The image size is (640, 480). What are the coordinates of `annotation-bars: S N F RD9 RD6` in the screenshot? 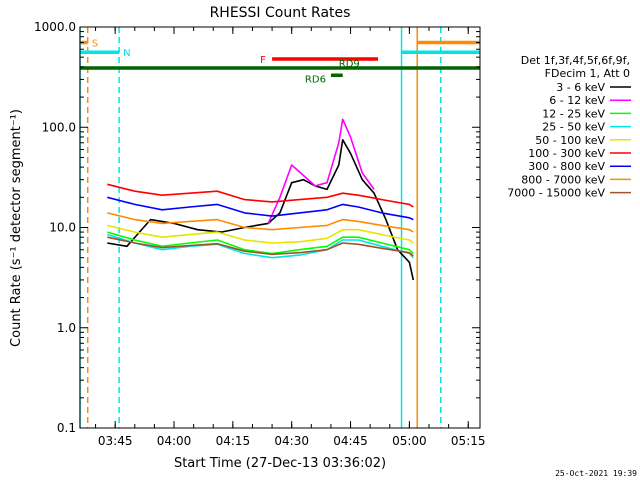 It's located at (280, 62).